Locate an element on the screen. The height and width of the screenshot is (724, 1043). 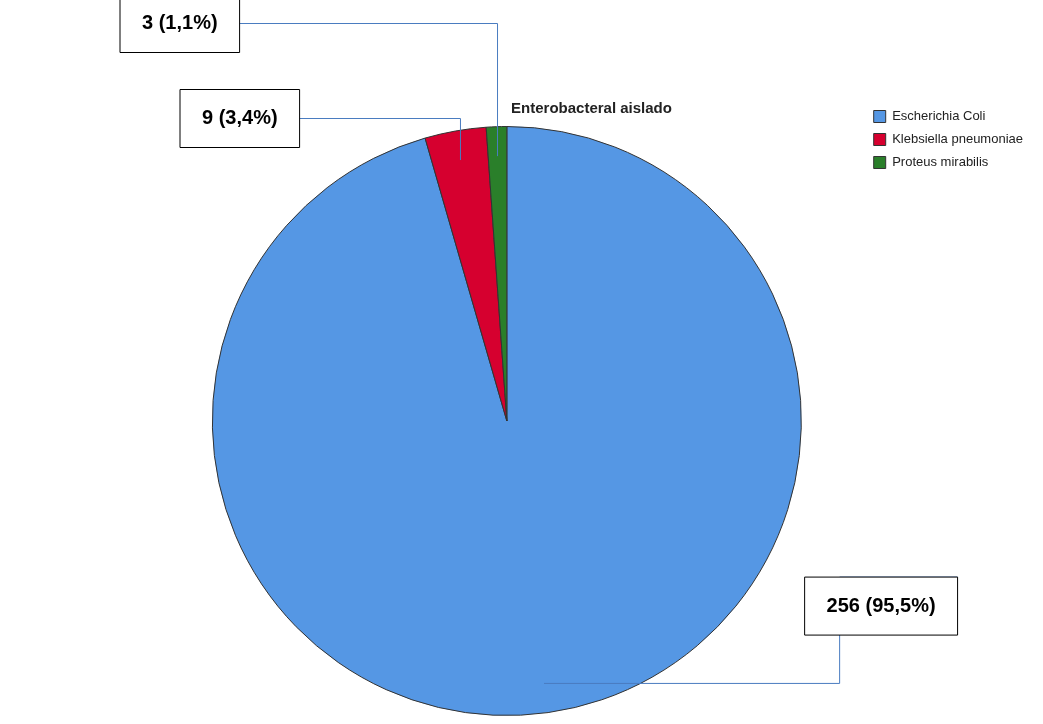
legend-label: Escherichia Coli is located at coordinates (939, 116).